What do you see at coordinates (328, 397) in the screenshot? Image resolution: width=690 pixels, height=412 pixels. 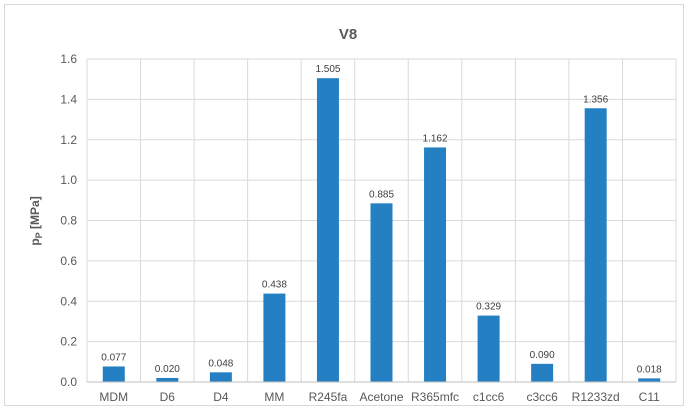 I see `x-tick-label: R245fa` at bounding box center [328, 397].